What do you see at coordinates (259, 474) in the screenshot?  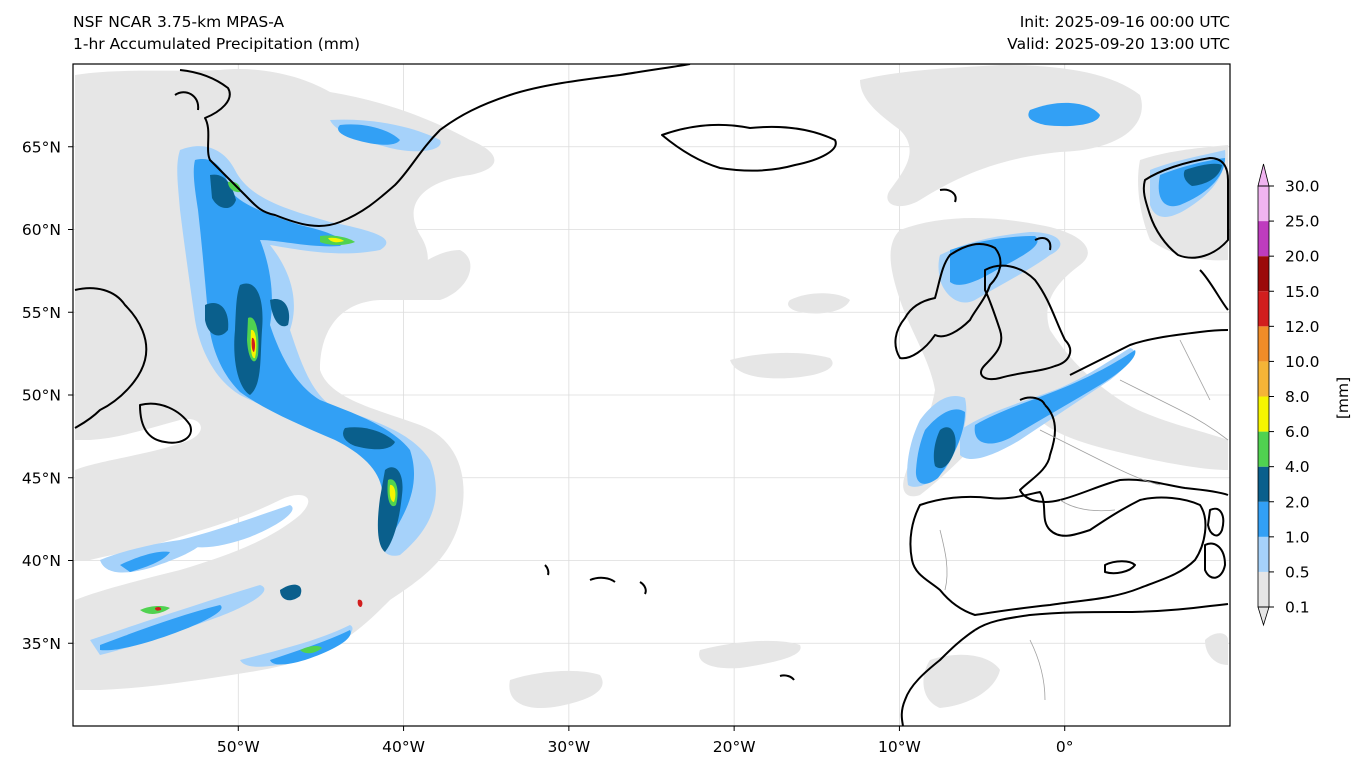 I see `precip-band-12.0` at bounding box center [259, 474].